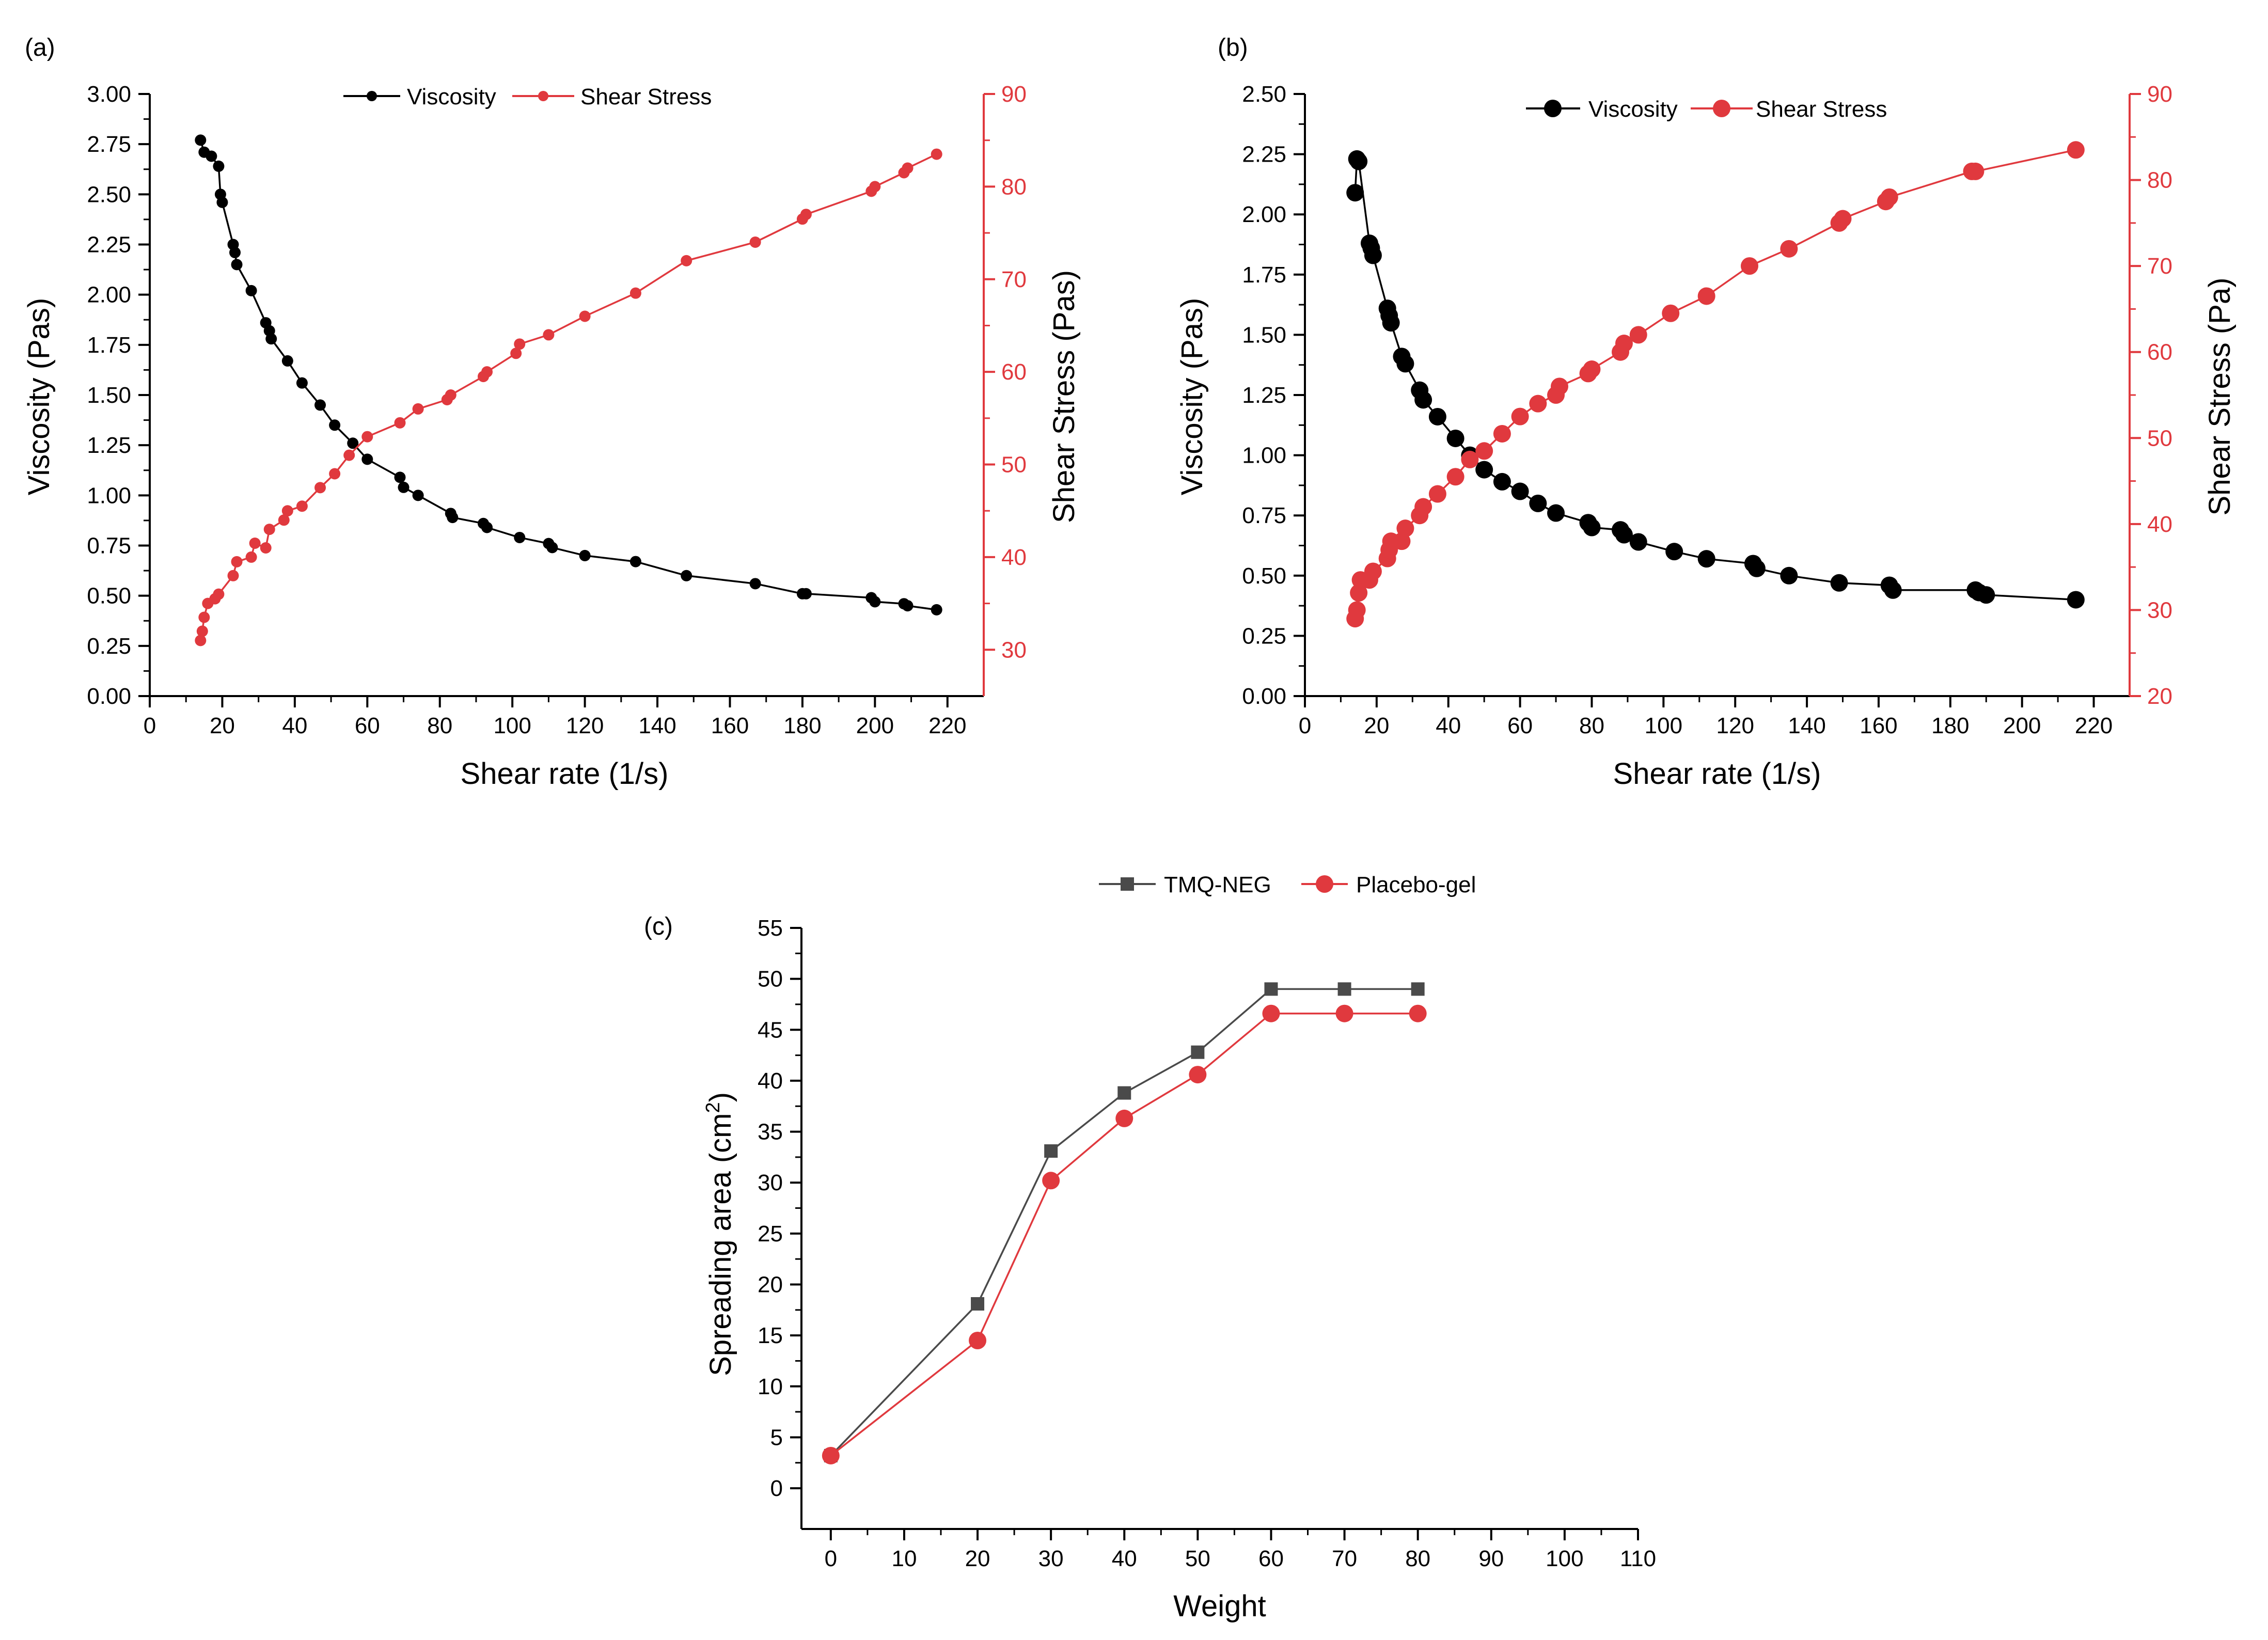 The height and width of the screenshot is (1640, 2268). Describe the element at coordinates (512, 725) in the screenshot. I see `panel-a-x-tick-label: 100` at that location.